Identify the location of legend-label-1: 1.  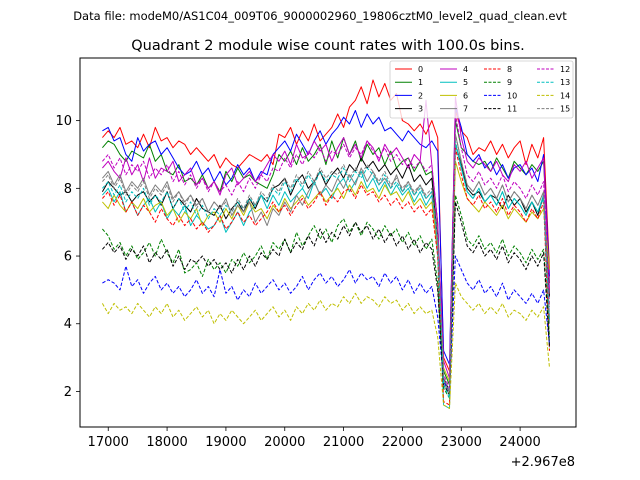
(420, 82).